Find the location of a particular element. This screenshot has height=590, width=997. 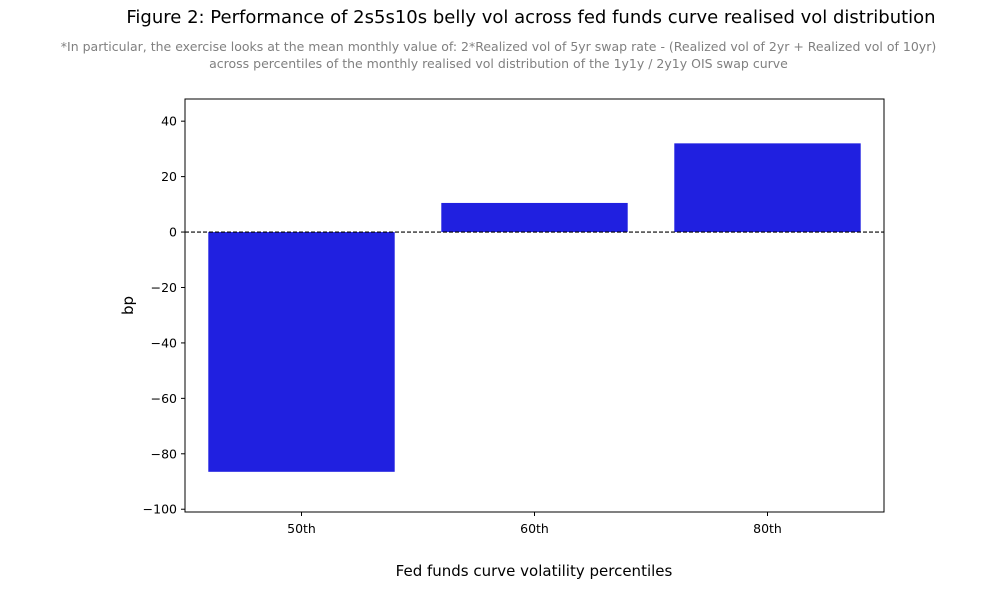

y-axis-label: bp is located at coordinates (128, 305).